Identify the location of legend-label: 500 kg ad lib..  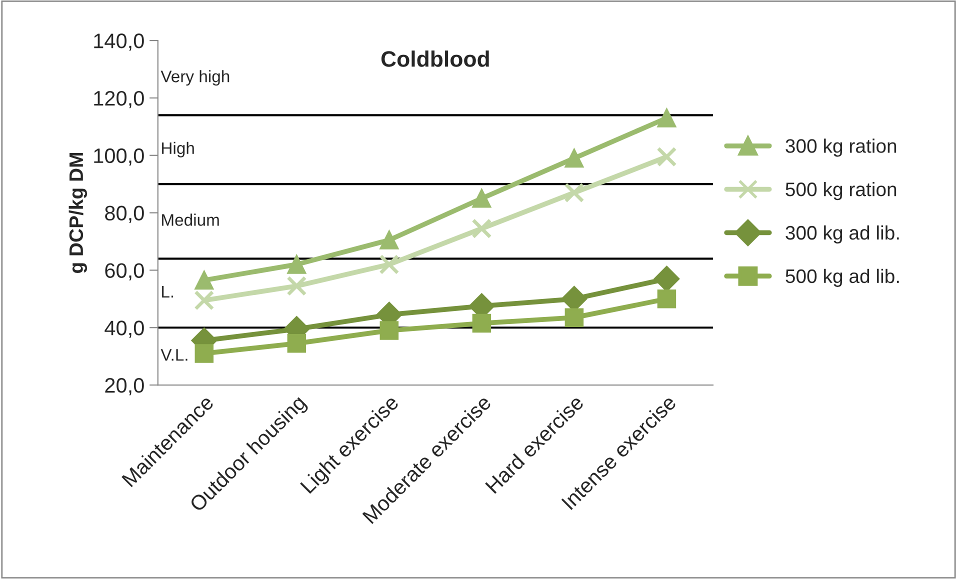
(842, 277).